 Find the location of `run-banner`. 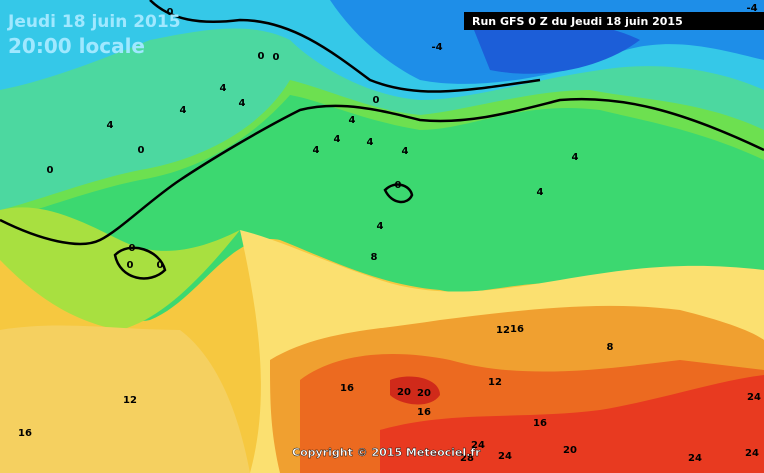

run-banner is located at coordinates (614, 21).